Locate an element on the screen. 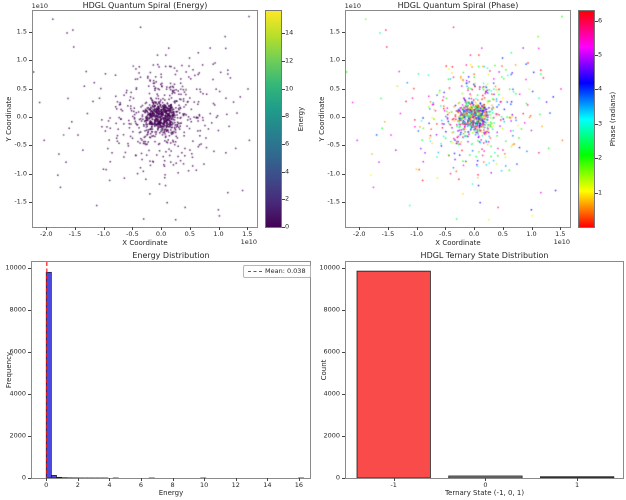 The height and width of the screenshot is (500, 626). x-tick-label: 2 is located at coordinates (77, 485).